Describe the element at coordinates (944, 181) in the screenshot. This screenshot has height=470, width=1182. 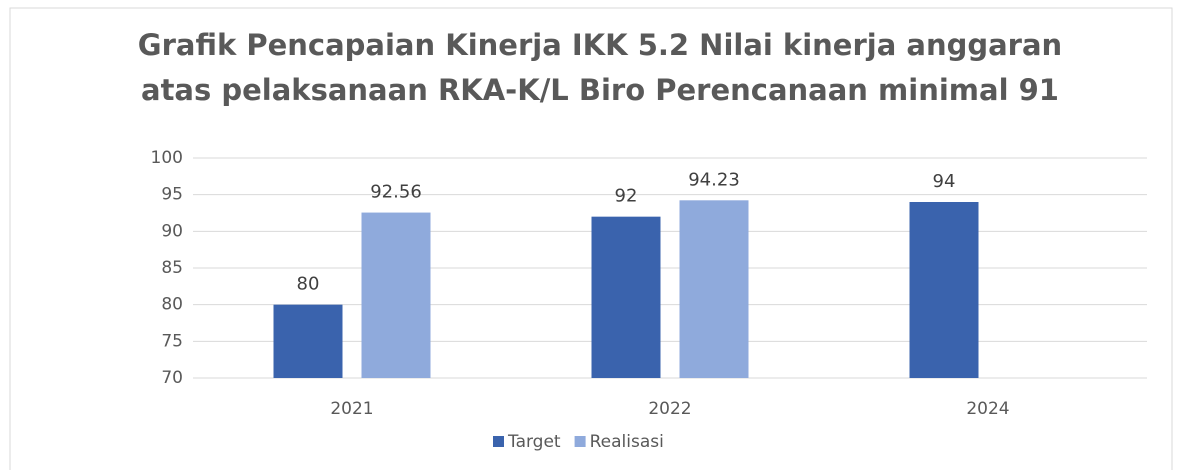
I see `value-label: 94` at that location.